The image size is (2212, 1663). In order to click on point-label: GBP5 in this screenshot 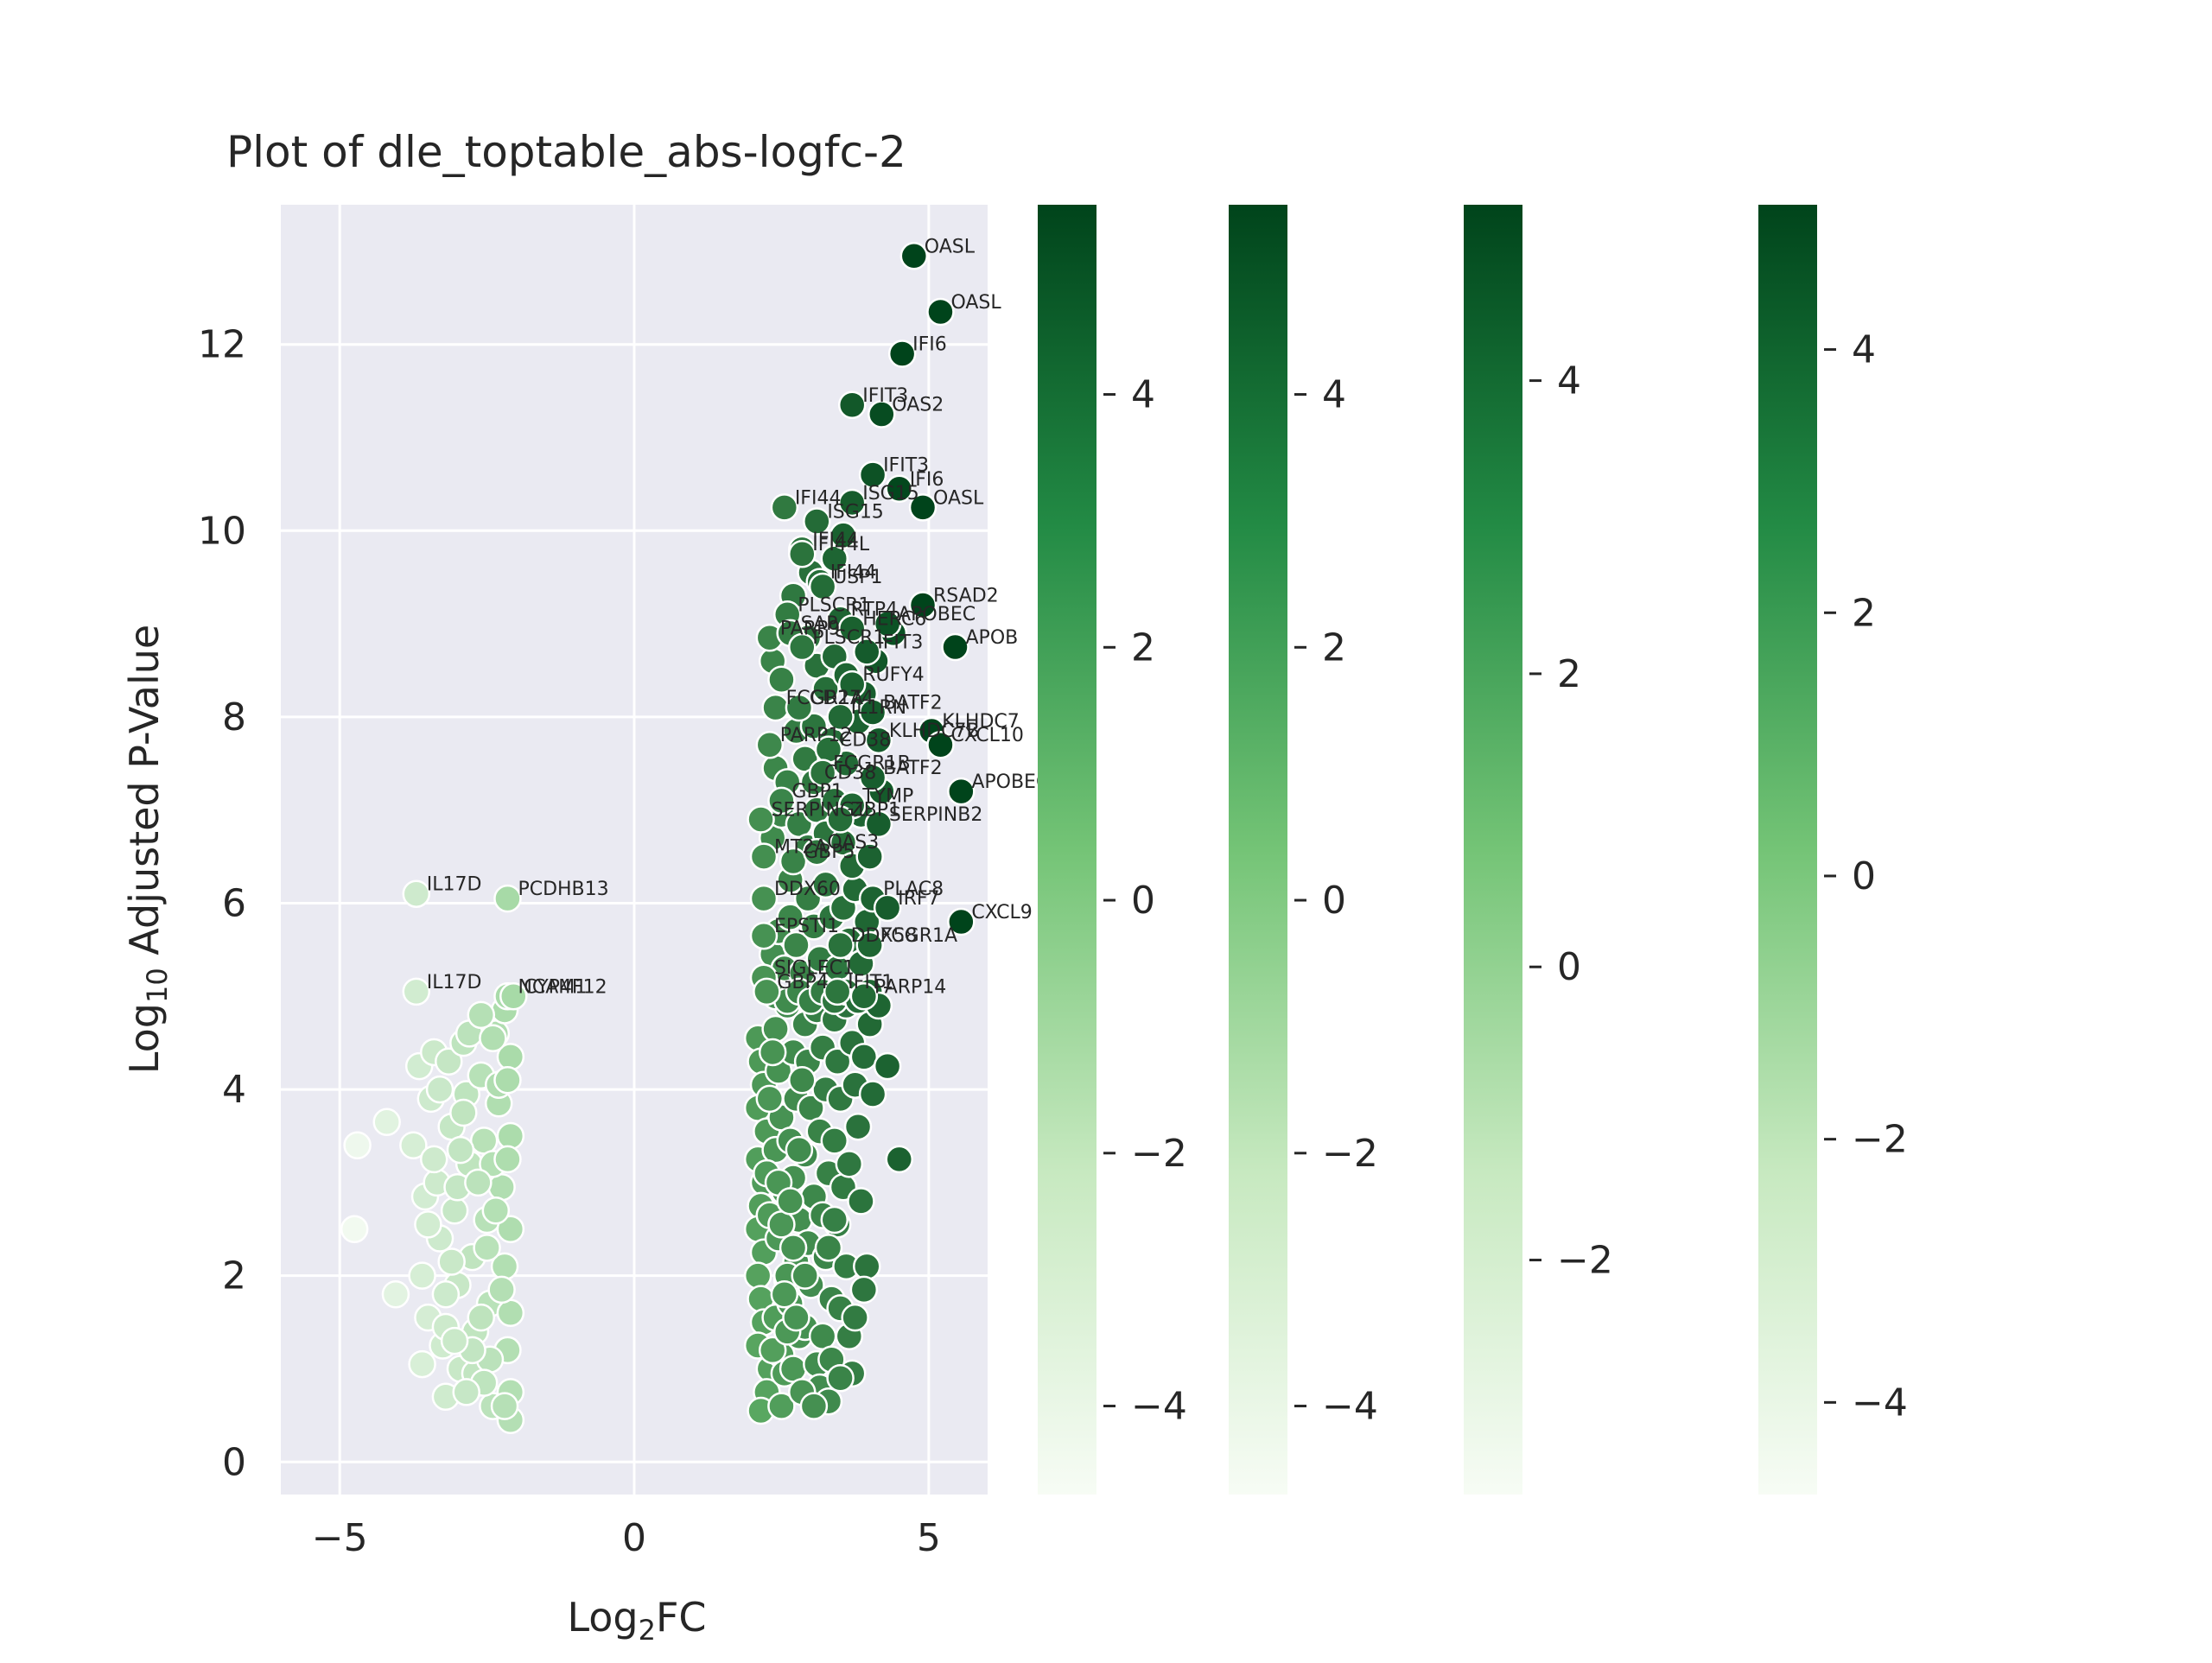, I will do `click(829, 852)`.